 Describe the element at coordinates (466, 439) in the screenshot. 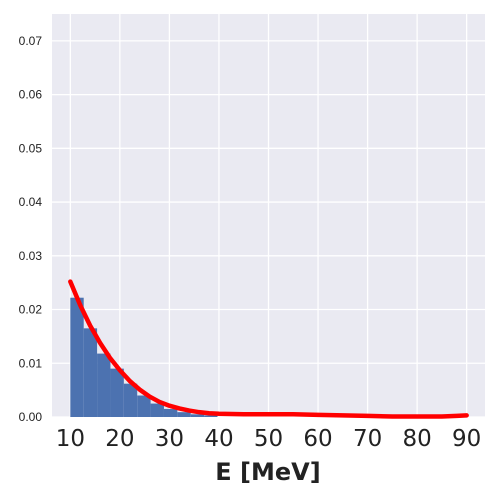

I see `x-tick-label: 90` at that location.